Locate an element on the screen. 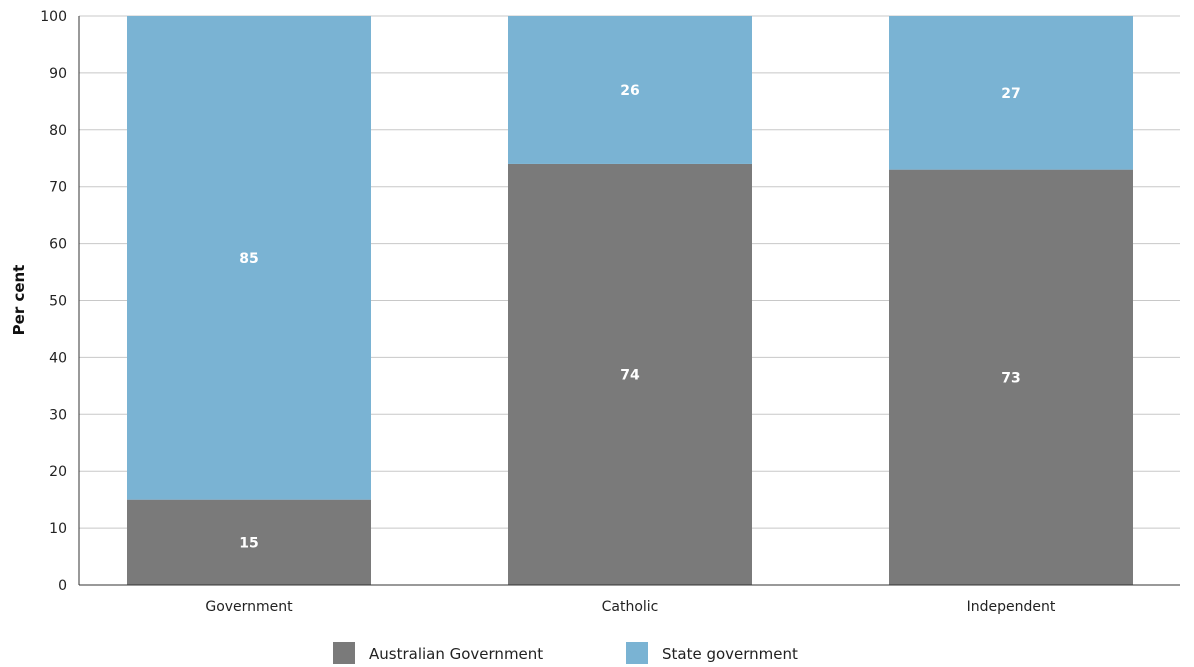 The width and height of the screenshot is (1194, 667). data-label: 85 is located at coordinates (248, 259).